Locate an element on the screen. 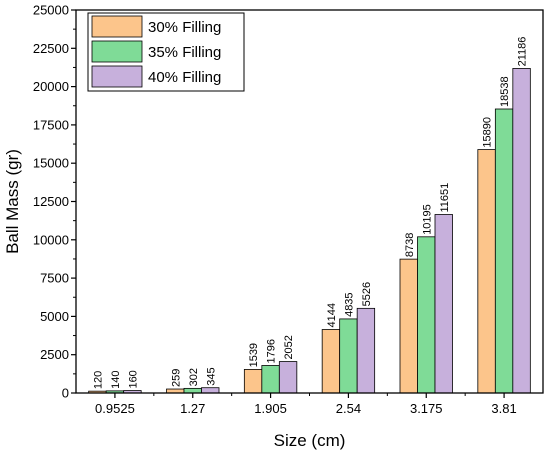 The image size is (550, 457). x-axis-title: Size (cm) is located at coordinates (310, 440).